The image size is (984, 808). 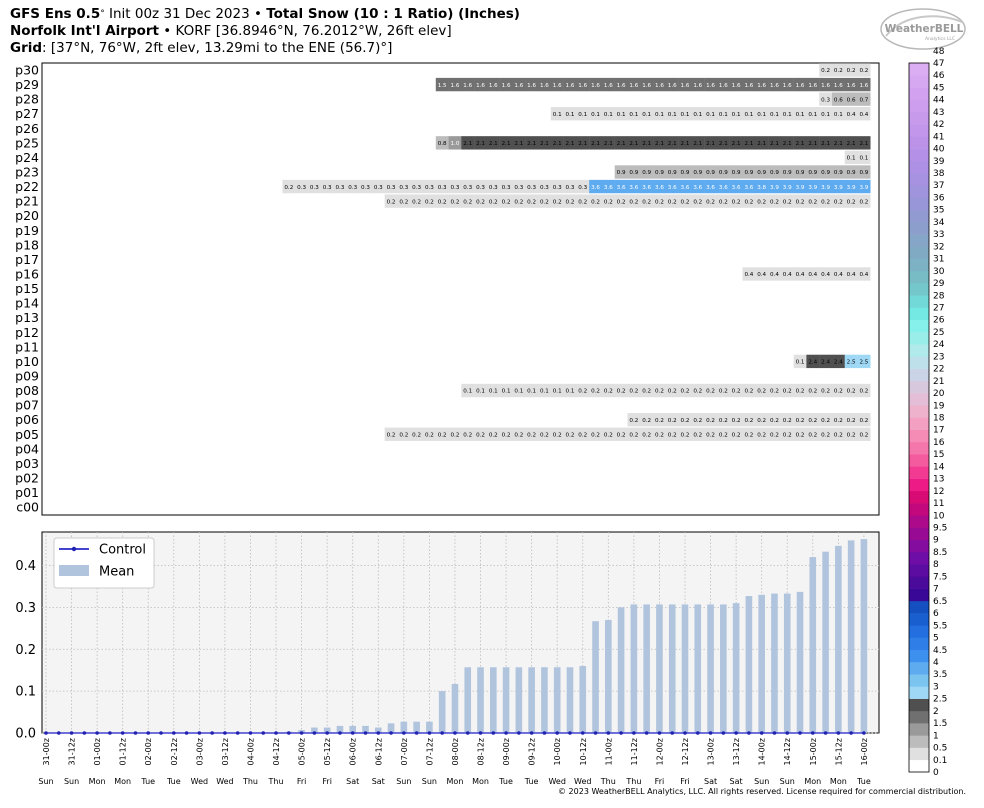 What do you see at coordinates (27, 477) in the screenshot?
I see `member-label-p02: p02` at bounding box center [27, 477].